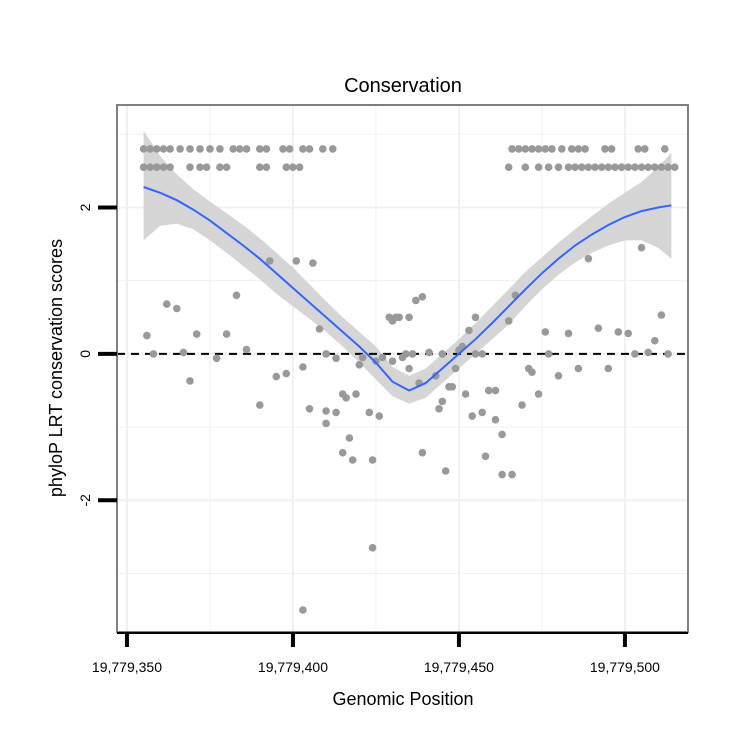 The image size is (750, 750). I want to click on y-axis-label: phyloP LRT conservation scores, so click(56, 368).